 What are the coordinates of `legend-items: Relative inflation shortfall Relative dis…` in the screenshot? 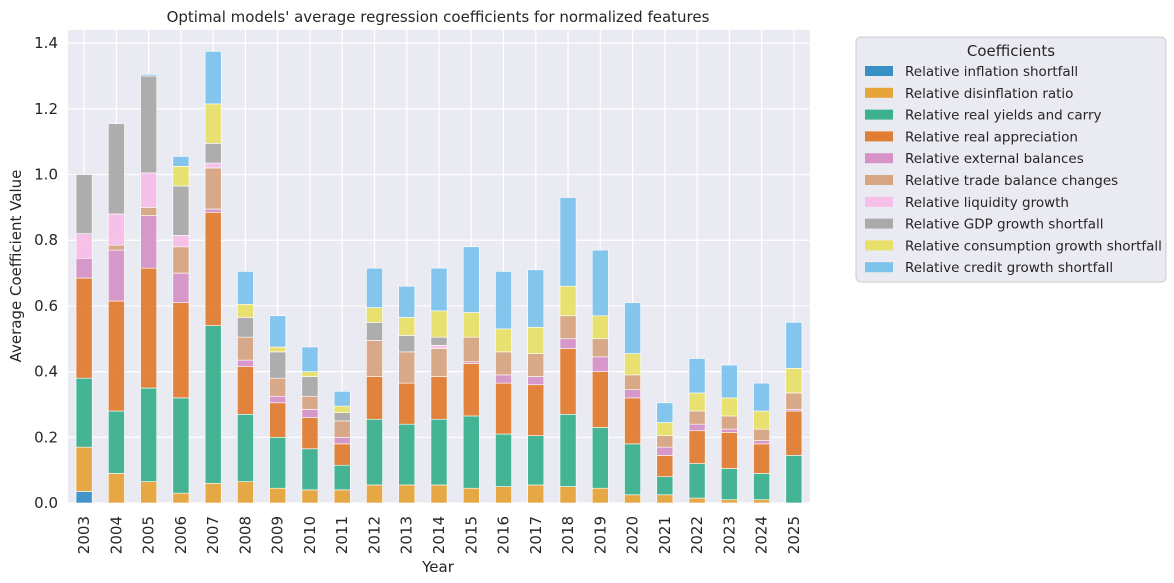 It's located at (1013, 170).